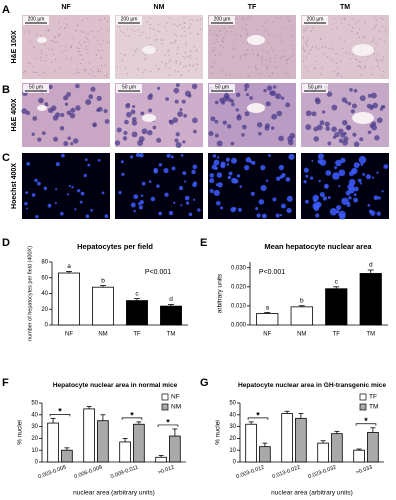 The height and width of the screenshot is (500, 396). I want to click on panel-label: E, so click(203, 243).